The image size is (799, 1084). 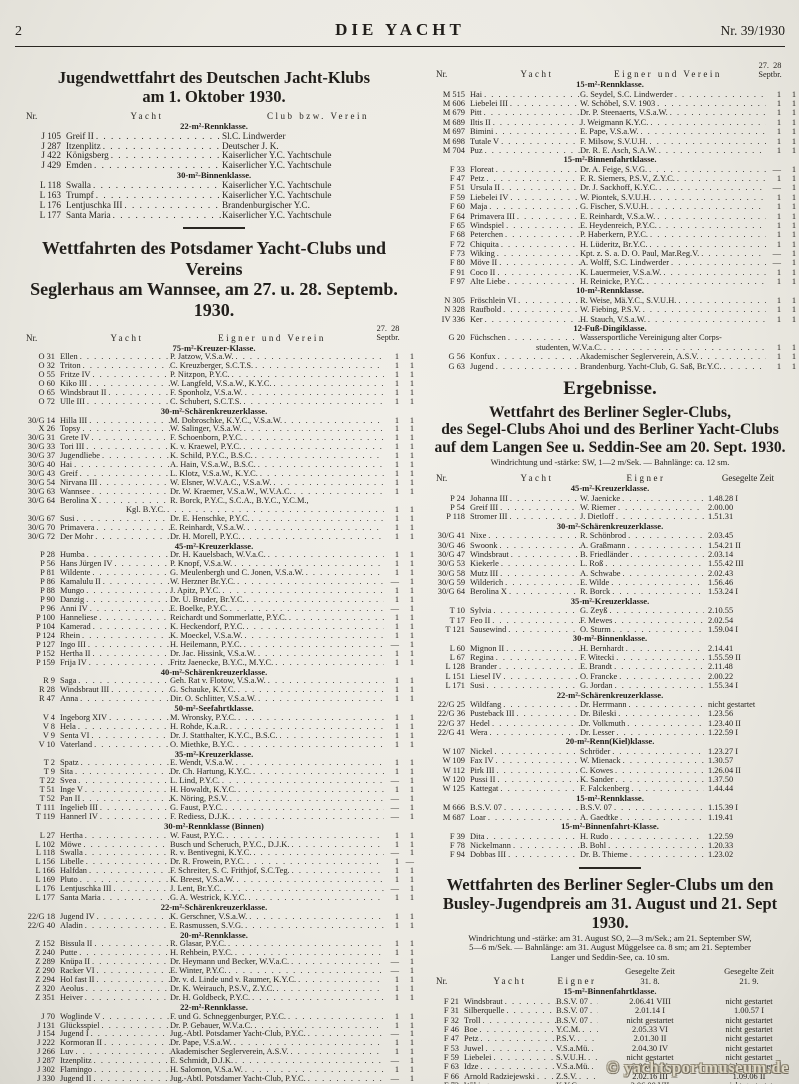 What do you see at coordinates (277, 853) in the screenshot?
I see `owner-cell: R. v. Bentivegni, K.Y.C.` at bounding box center [277, 853].